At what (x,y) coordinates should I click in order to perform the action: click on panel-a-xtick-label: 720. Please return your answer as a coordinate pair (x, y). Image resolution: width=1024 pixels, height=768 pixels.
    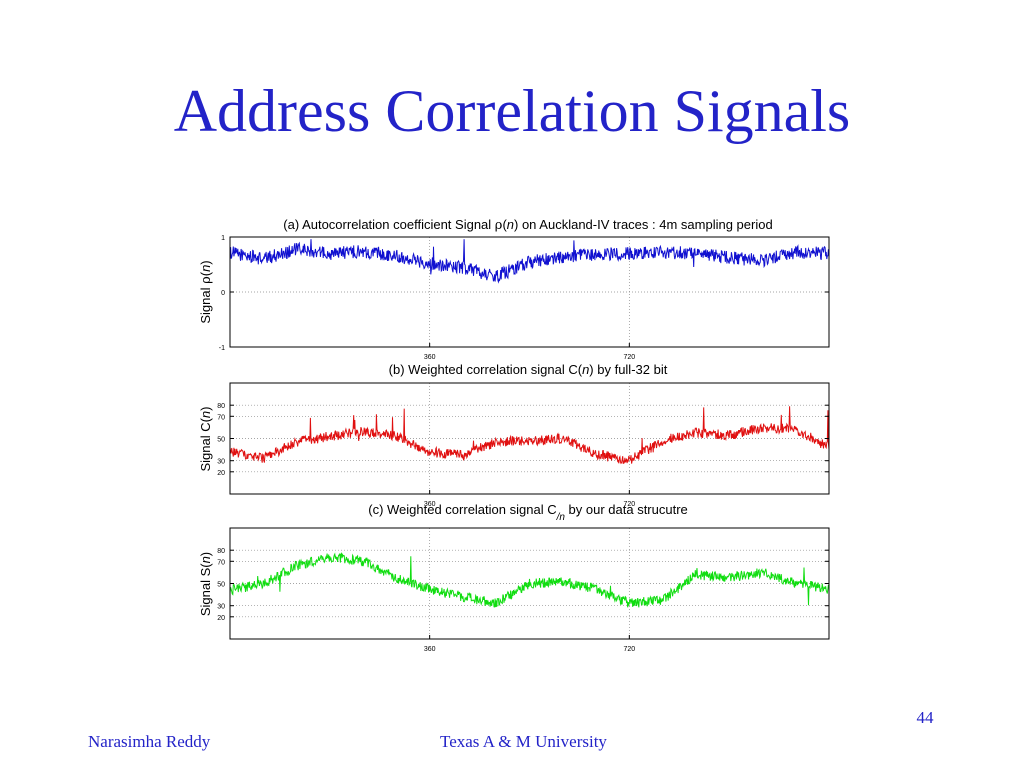
    Looking at the image, I should click on (629, 357).